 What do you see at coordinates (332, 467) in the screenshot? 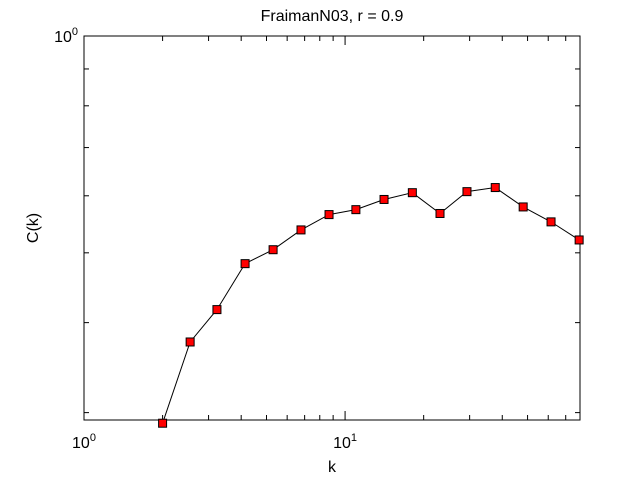
I see `x-axis-label: k` at bounding box center [332, 467].